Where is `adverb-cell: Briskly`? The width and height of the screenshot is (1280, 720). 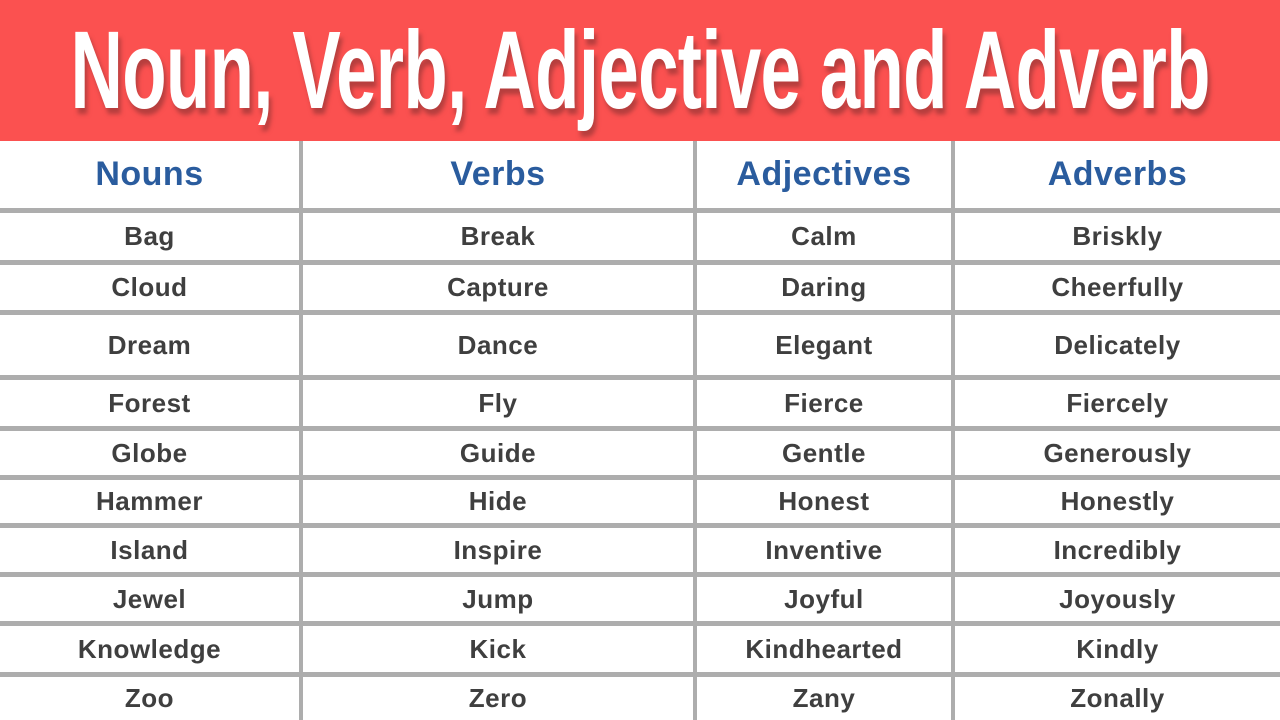
adverb-cell: Briskly is located at coordinates (1117, 236).